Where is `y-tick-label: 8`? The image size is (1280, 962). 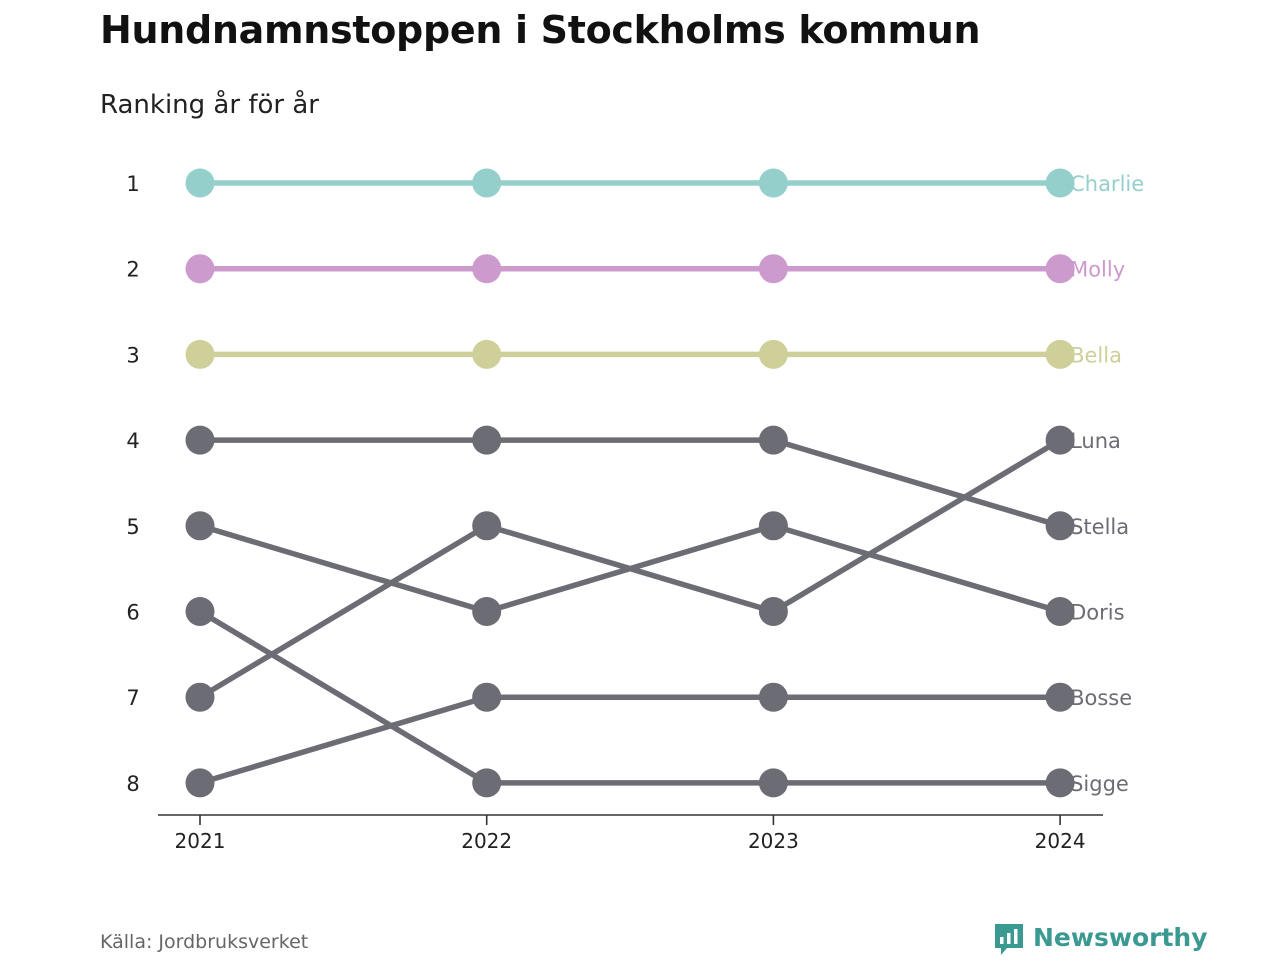 y-tick-label: 8 is located at coordinates (132, 784).